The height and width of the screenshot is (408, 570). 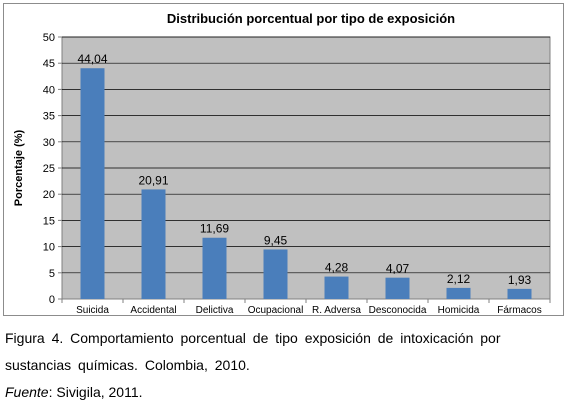 What do you see at coordinates (52, 274) in the screenshot?
I see `y-tick-label: 5` at bounding box center [52, 274].